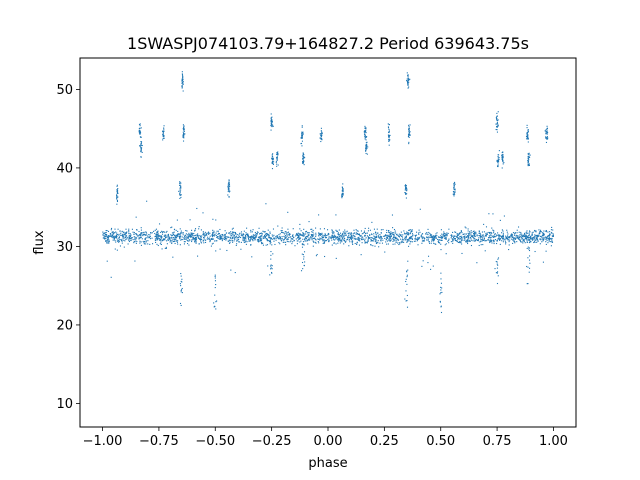 This screenshot has height=480, width=640. What do you see at coordinates (384, 441) in the screenshot?
I see `x-tick-label: 0.25` at bounding box center [384, 441].